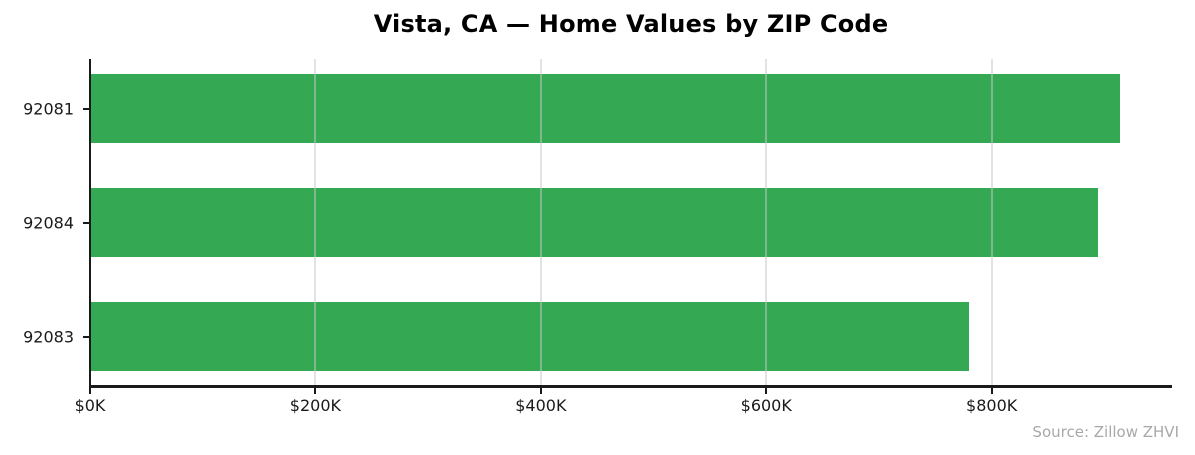 This screenshot has height=455, width=1195. I want to click on x-tick-label-$800K: $800K, so click(992, 405).